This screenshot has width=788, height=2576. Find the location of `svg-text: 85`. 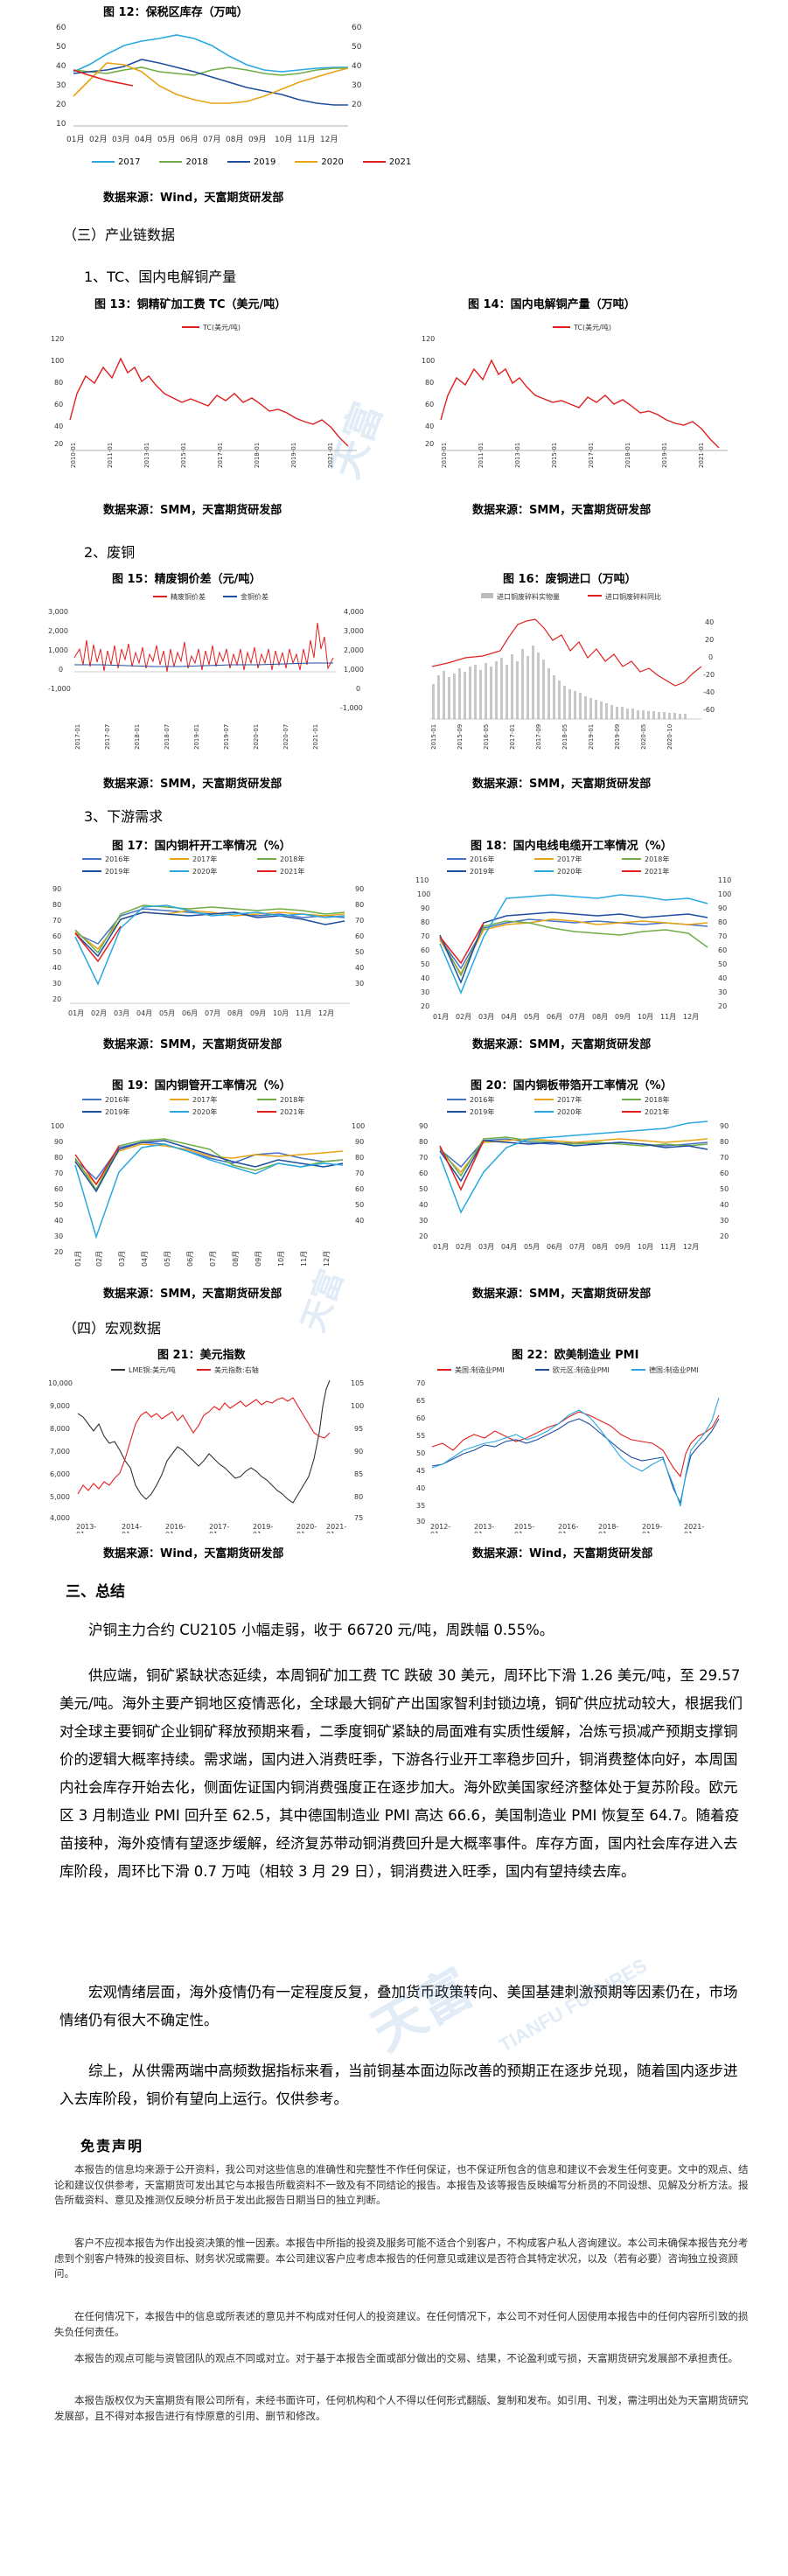

svg-text: 85 is located at coordinates (358, 1474).